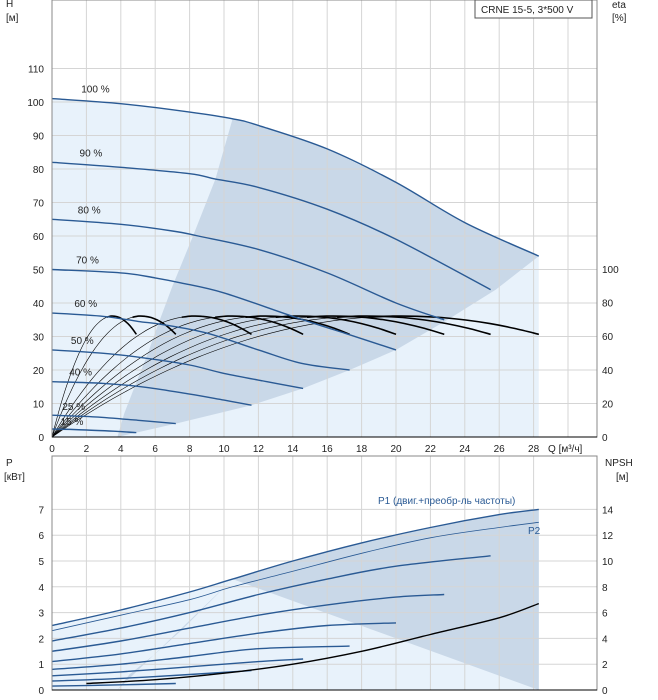  I want to click on npsh-tick-label: 14, so click(608, 510).